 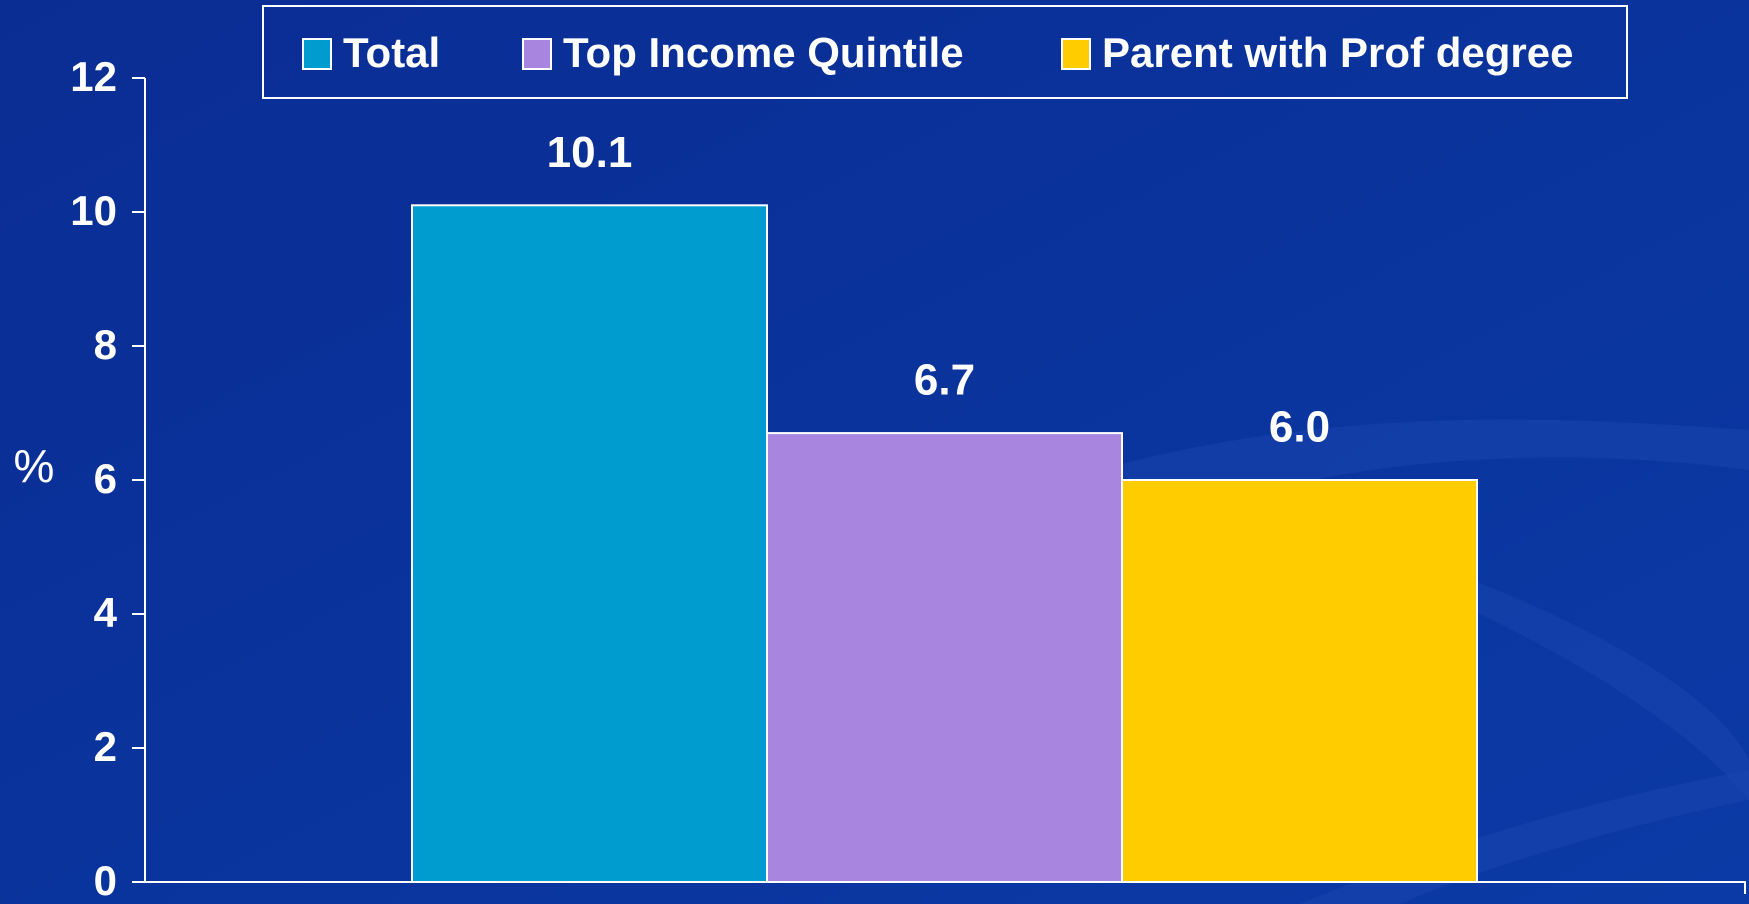 I want to click on y-tick-label: 4, so click(x=106, y=612).